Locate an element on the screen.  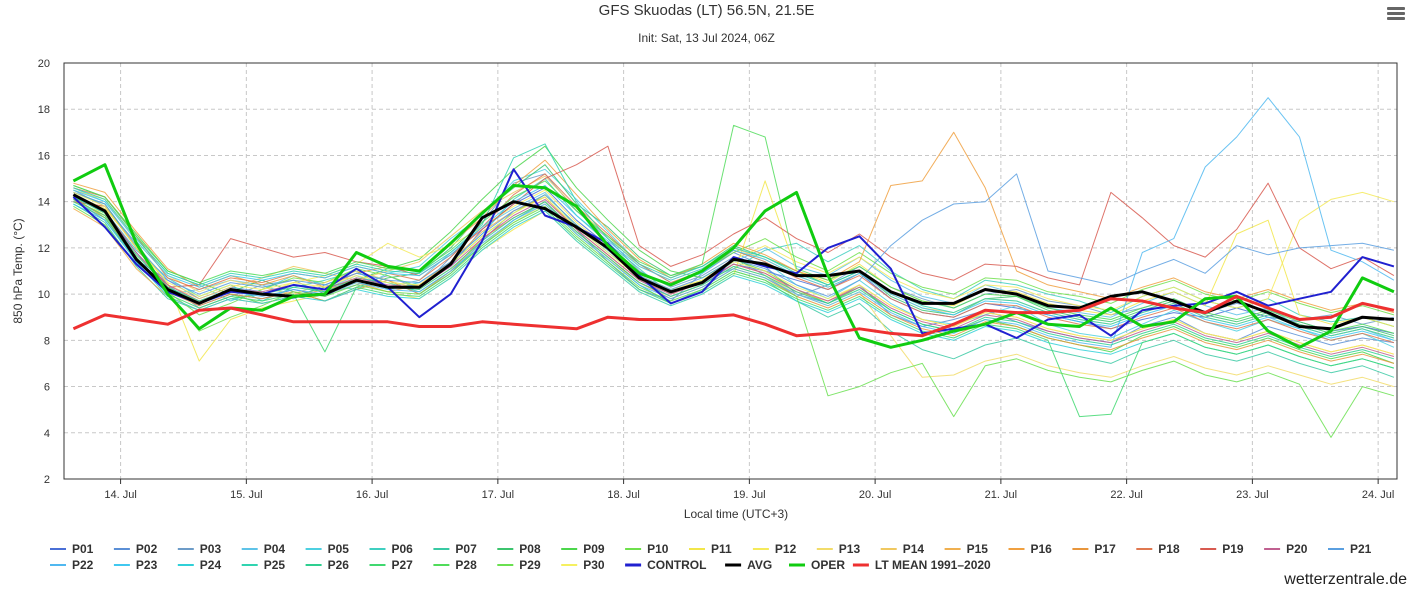
legend-item: CONTROL is located at coordinates (665, 565).